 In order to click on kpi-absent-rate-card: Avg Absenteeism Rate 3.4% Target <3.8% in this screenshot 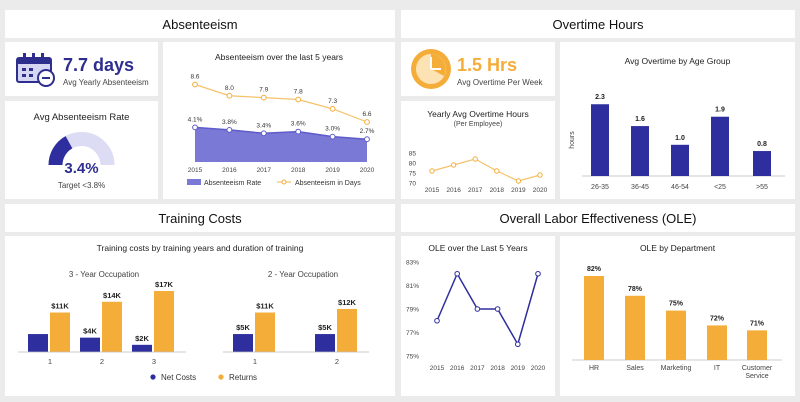, I will do `click(81, 150)`.